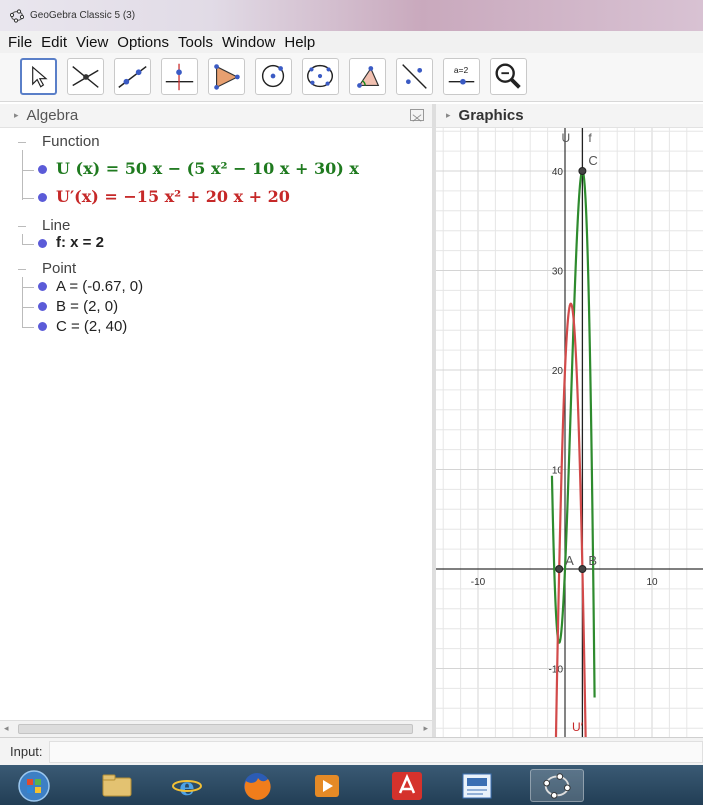 This screenshot has width=703, height=805. Describe the element at coordinates (92, 42) in the screenshot. I see `menu-view: View` at that location.